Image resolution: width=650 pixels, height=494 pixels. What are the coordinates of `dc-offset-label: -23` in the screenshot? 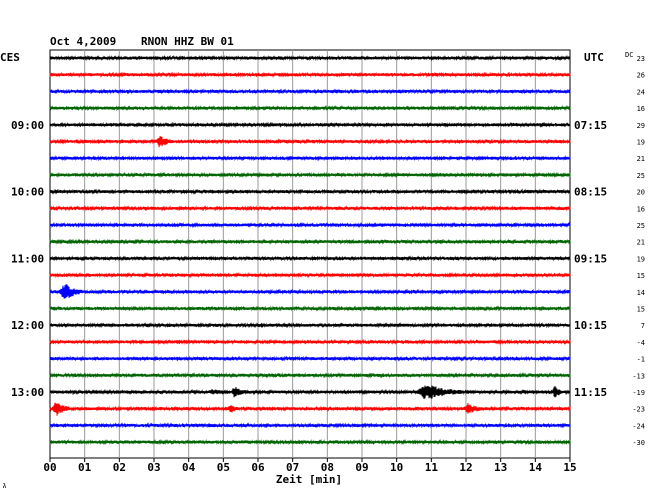 It's located at (638, 410).